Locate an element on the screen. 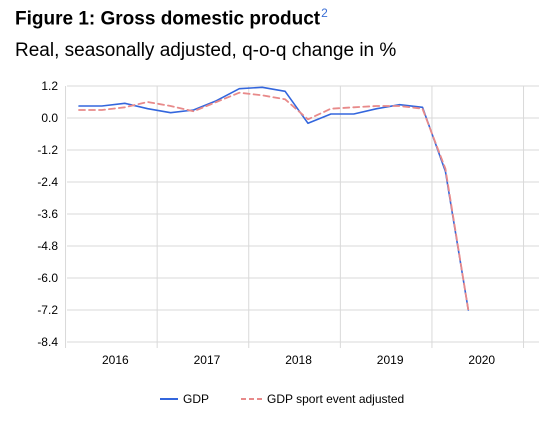 The width and height of the screenshot is (552, 426). y-tick-label: -6.0 is located at coordinates (47, 278).